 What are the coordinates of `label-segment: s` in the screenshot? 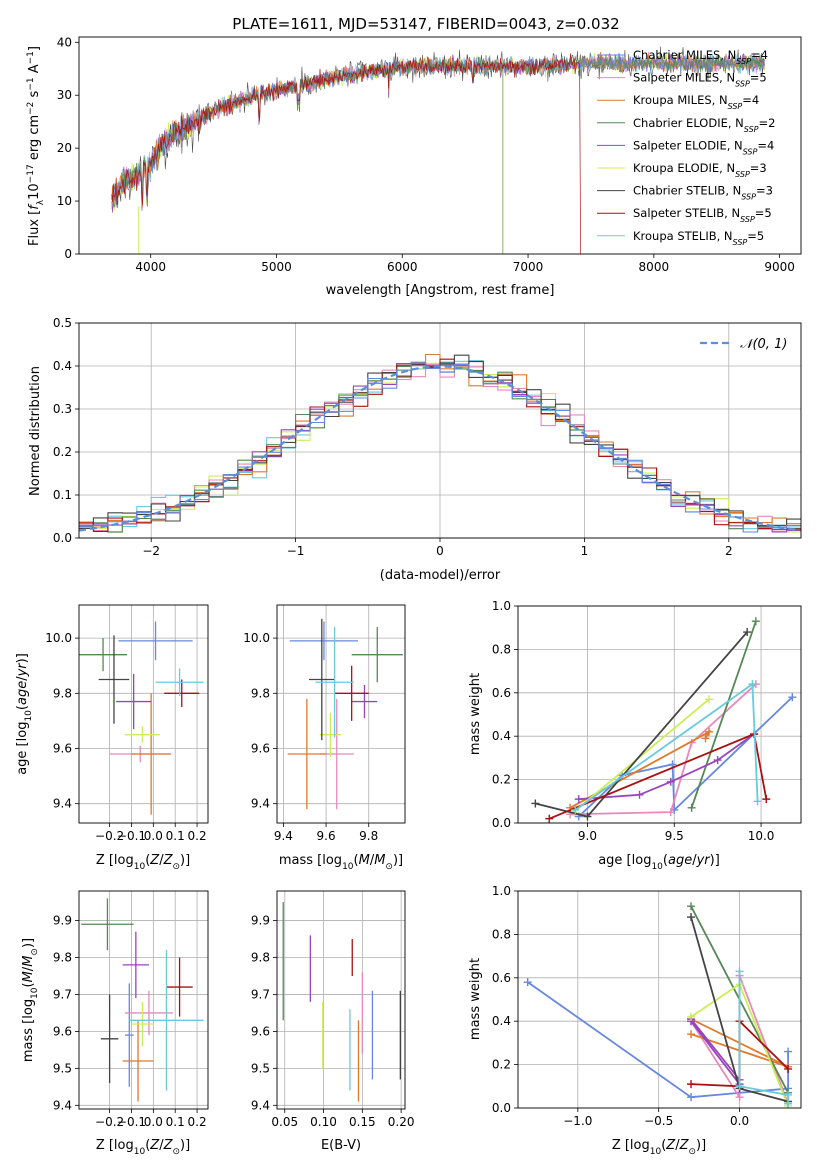 It's located at (34, 95).